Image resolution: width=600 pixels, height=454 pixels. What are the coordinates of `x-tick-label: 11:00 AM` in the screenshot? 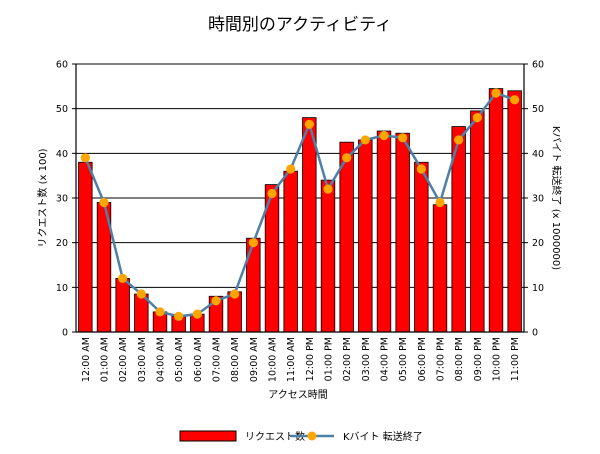 It's located at (291, 359).